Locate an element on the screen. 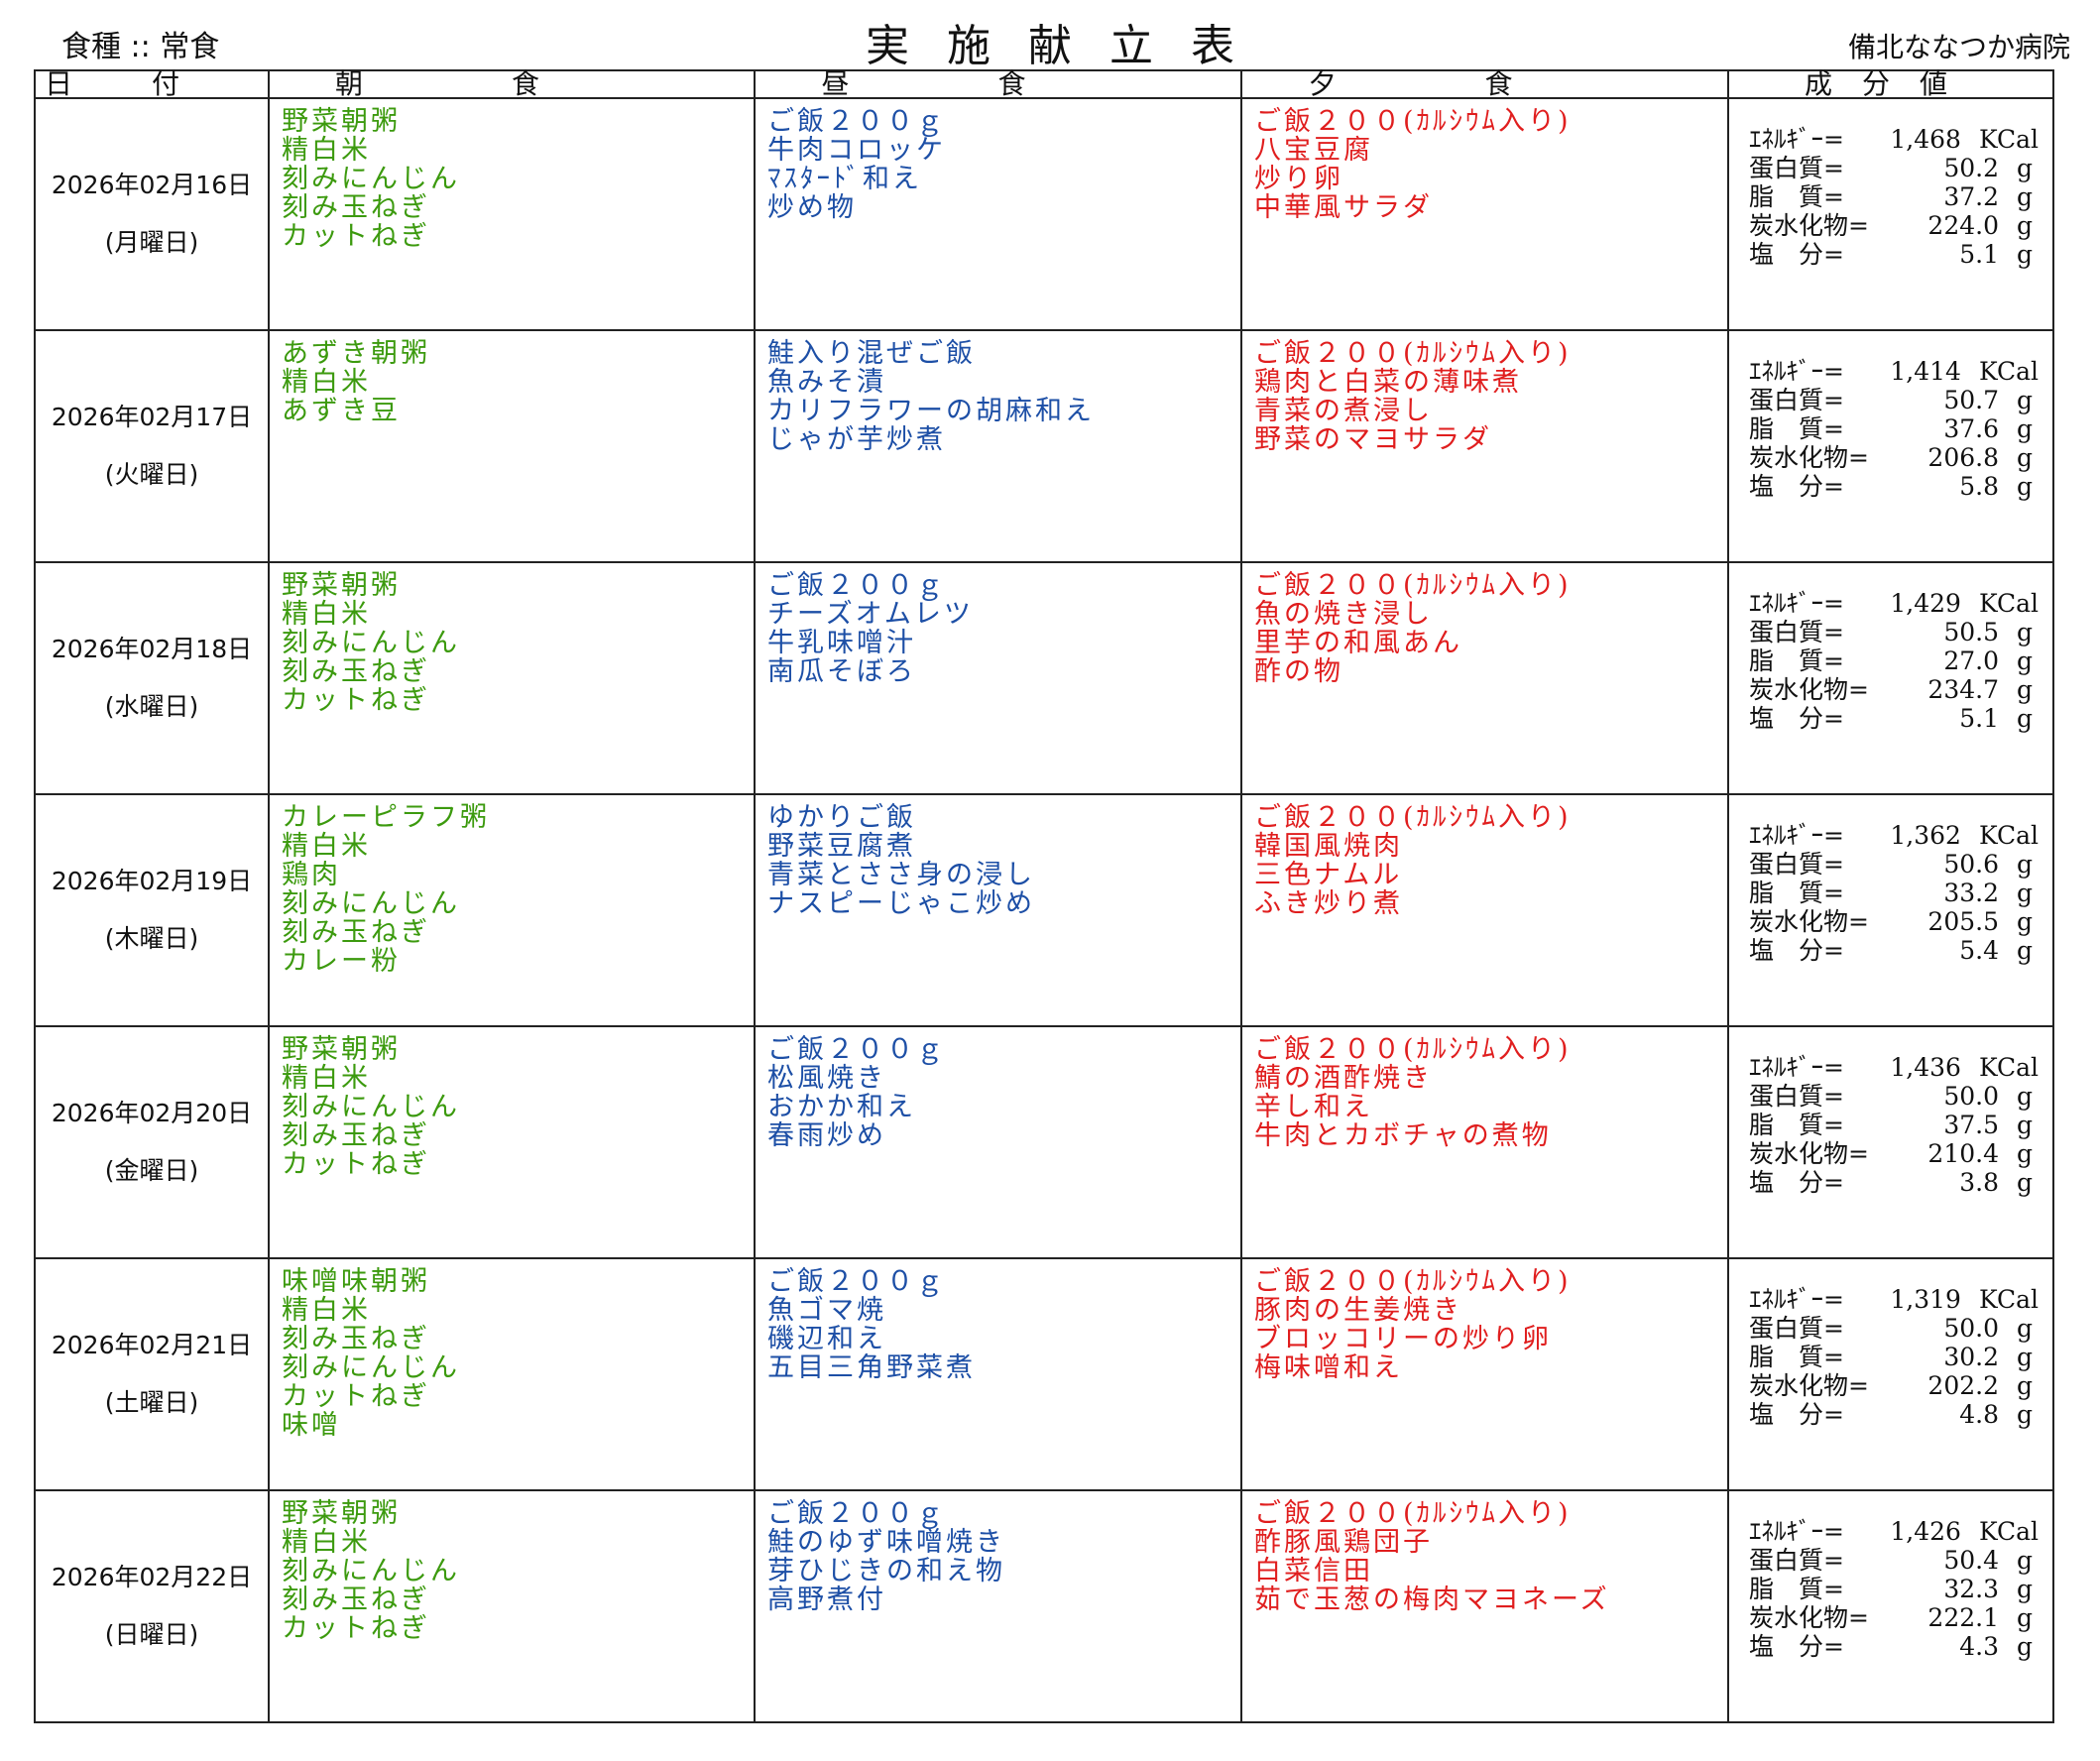 This screenshot has width=2100, height=1761. dinner-list: ご飯２００(ｶﾙｼｳﾑ入り) 豚肉の生姜焼き ブロッコリーの炒り卵 梅味噌和え is located at coordinates (1484, 1324).